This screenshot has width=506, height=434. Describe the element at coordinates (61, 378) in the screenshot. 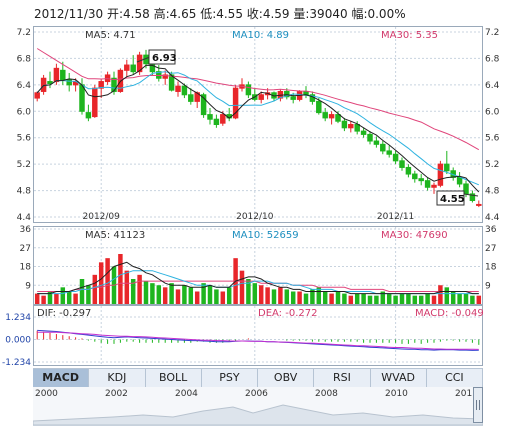

I see `tab-macd: MACD` at that location.